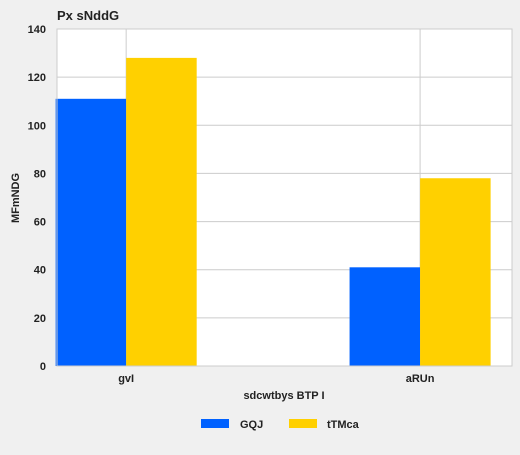  Describe the element at coordinates (37, 126) in the screenshot. I see `y-tick-label: 100` at that location.